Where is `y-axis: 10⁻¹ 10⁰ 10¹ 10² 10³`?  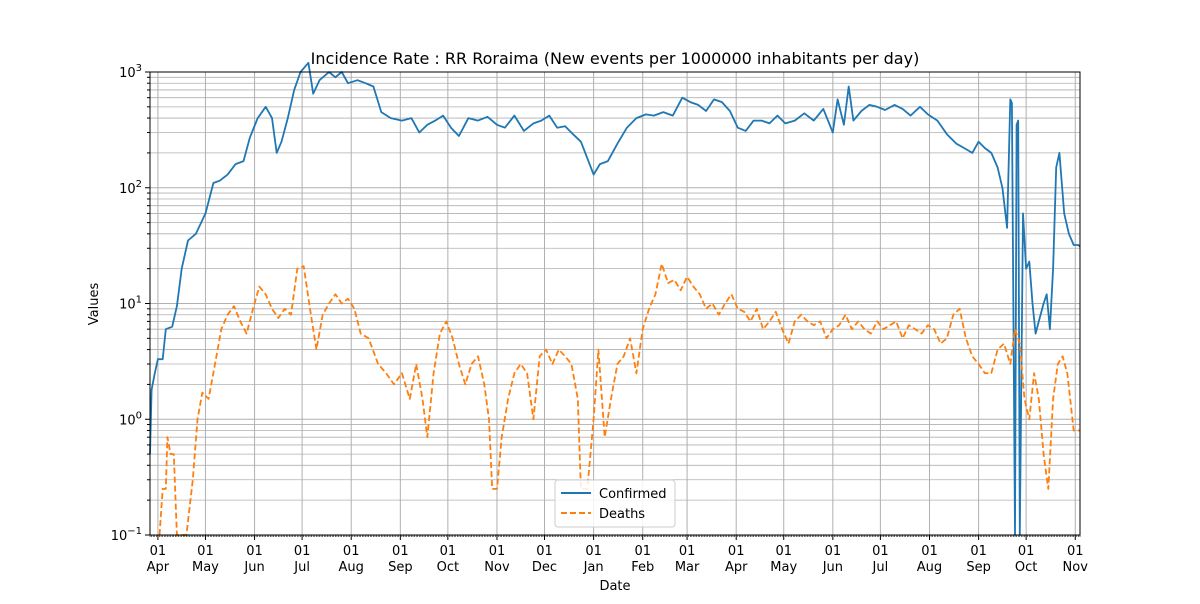 y-axis: 10⁻¹ 10⁰ 10¹ 10² 10³ is located at coordinates (130, 303).